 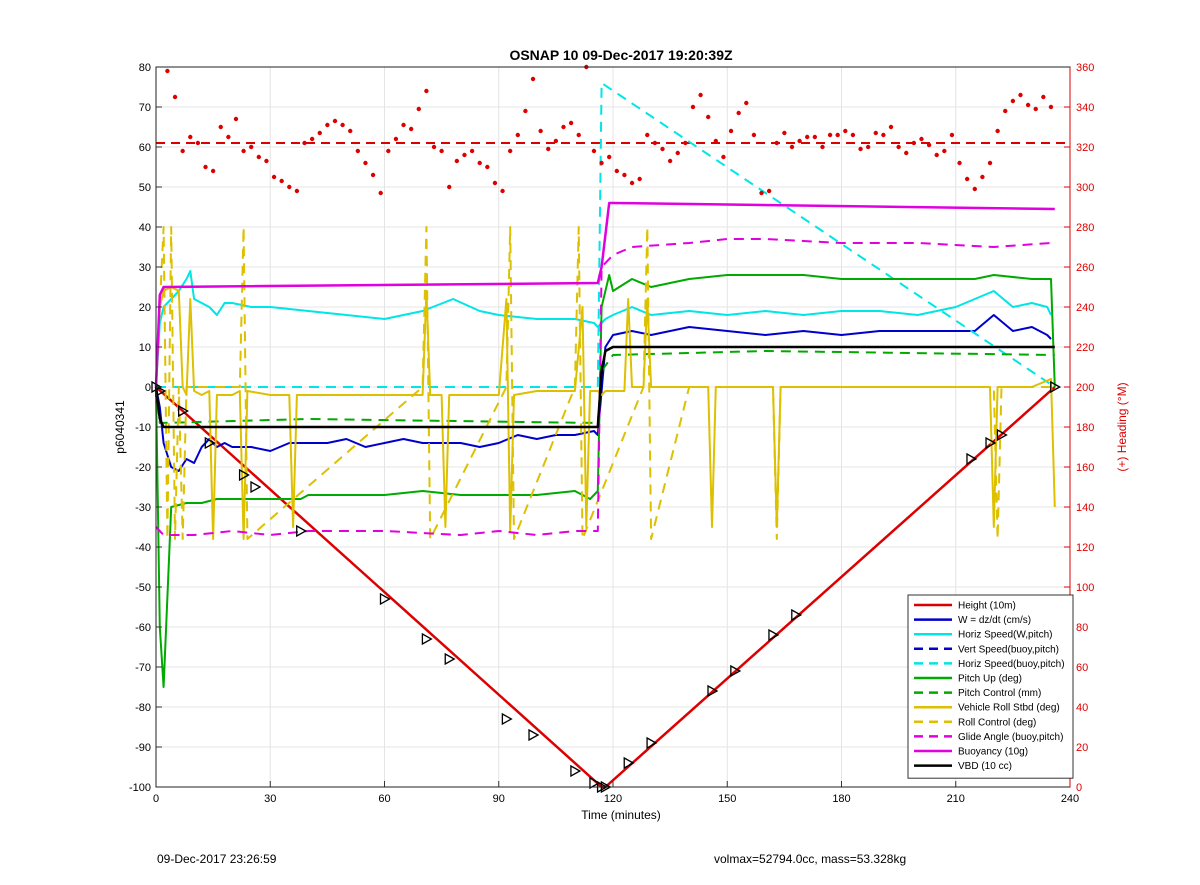 I want to click on x-tick-label: 180, so click(x=841, y=799).